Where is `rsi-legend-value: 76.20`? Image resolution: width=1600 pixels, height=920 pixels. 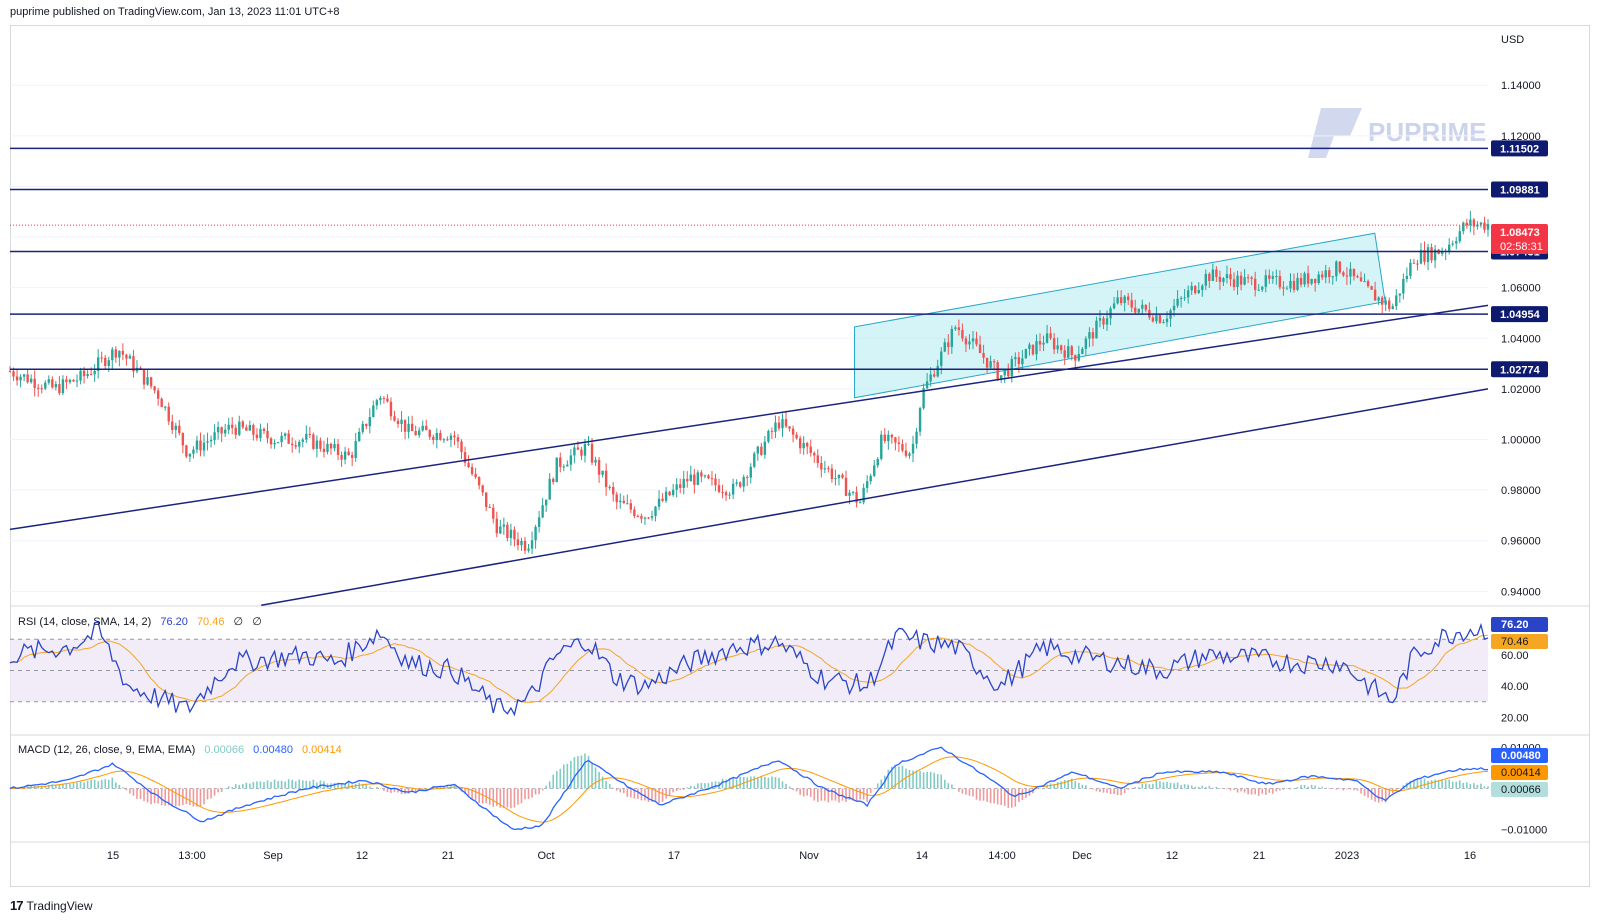
rsi-legend-value: 76.20 is located at coordinates (174, 622).